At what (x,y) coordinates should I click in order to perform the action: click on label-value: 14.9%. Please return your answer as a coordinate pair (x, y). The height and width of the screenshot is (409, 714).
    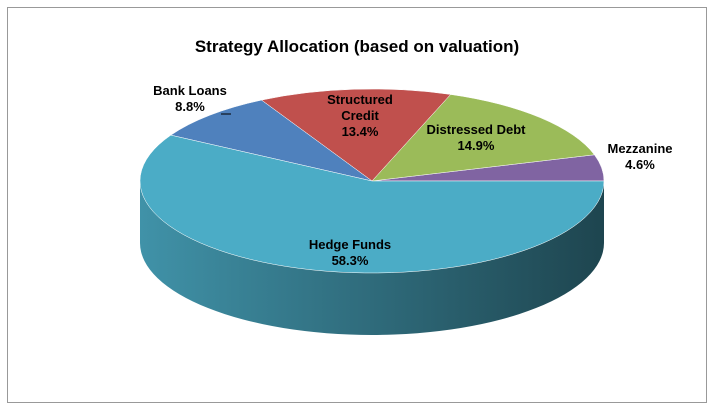
    Looking at the image, I should click on (476, 145).